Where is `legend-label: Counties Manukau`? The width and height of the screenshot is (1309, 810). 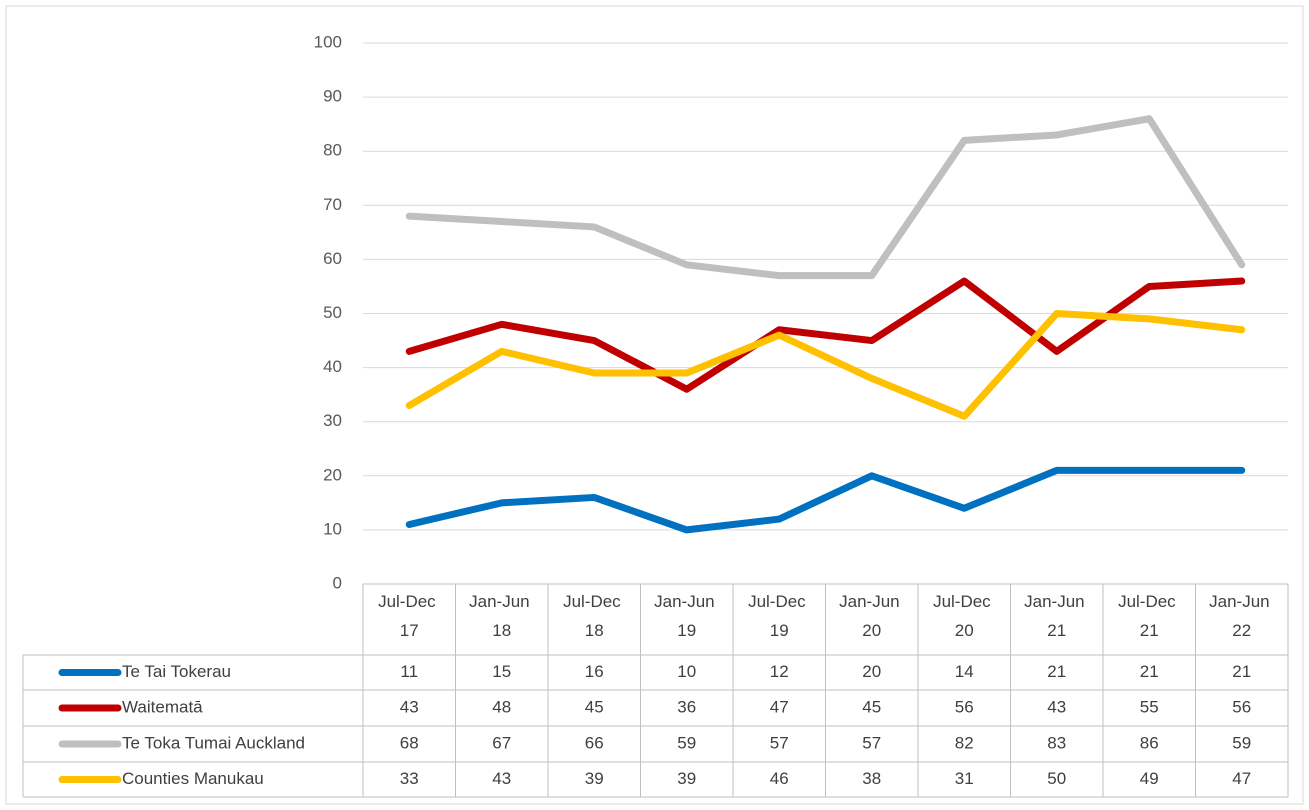 legend-label: Counties Manukau is located at coordinates (193, 778).